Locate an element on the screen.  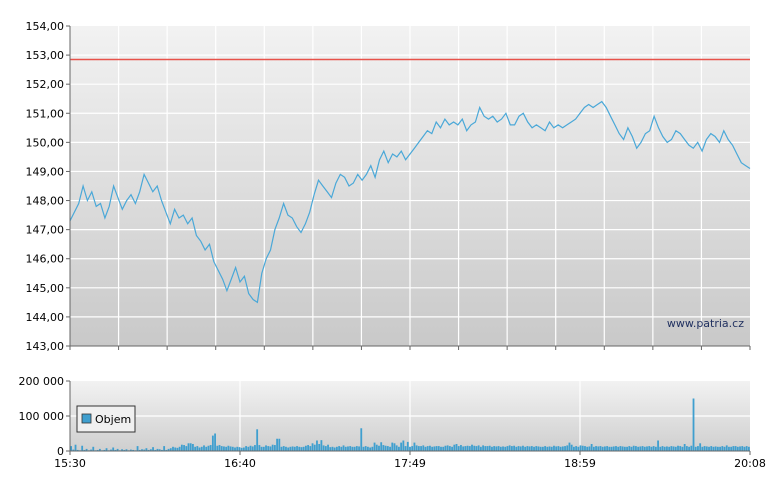
price-y-tick-label: 152,00 is located at coordinates (45, 84).